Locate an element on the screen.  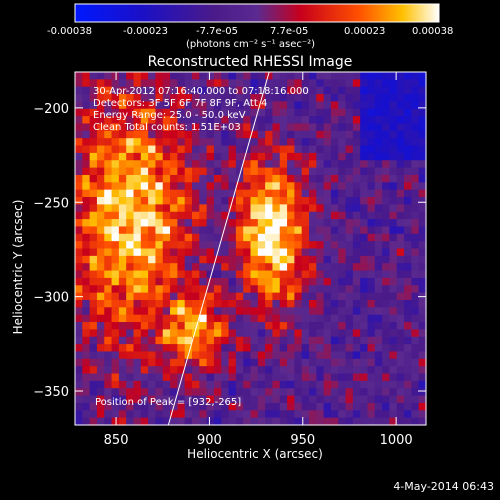
y-tick-label: −200 is located at coordinates (51, 109).